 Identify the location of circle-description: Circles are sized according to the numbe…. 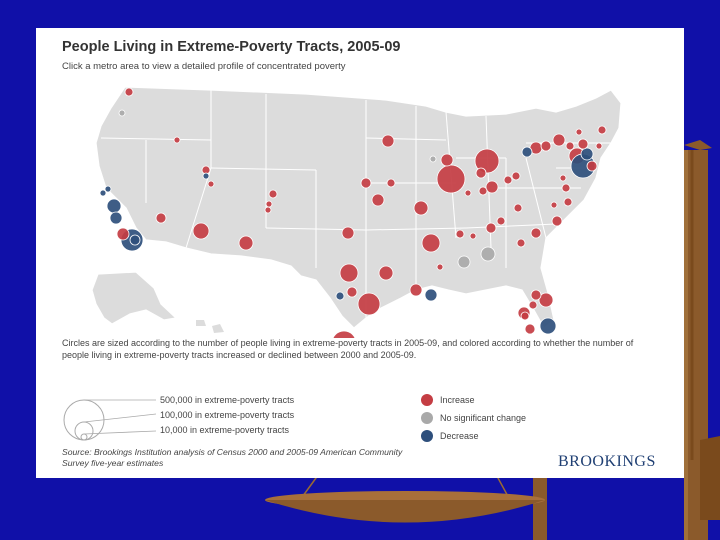
(348, 349).